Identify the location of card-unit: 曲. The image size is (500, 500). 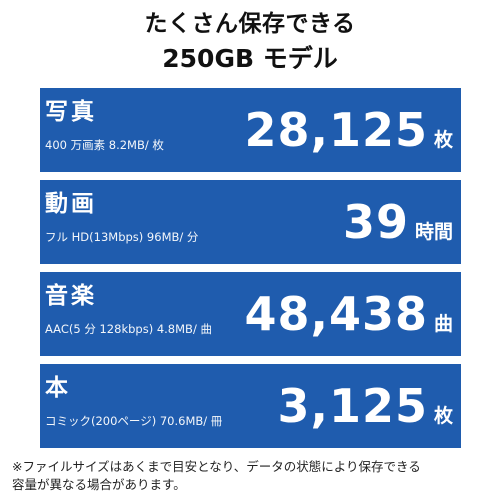
(443, 324).